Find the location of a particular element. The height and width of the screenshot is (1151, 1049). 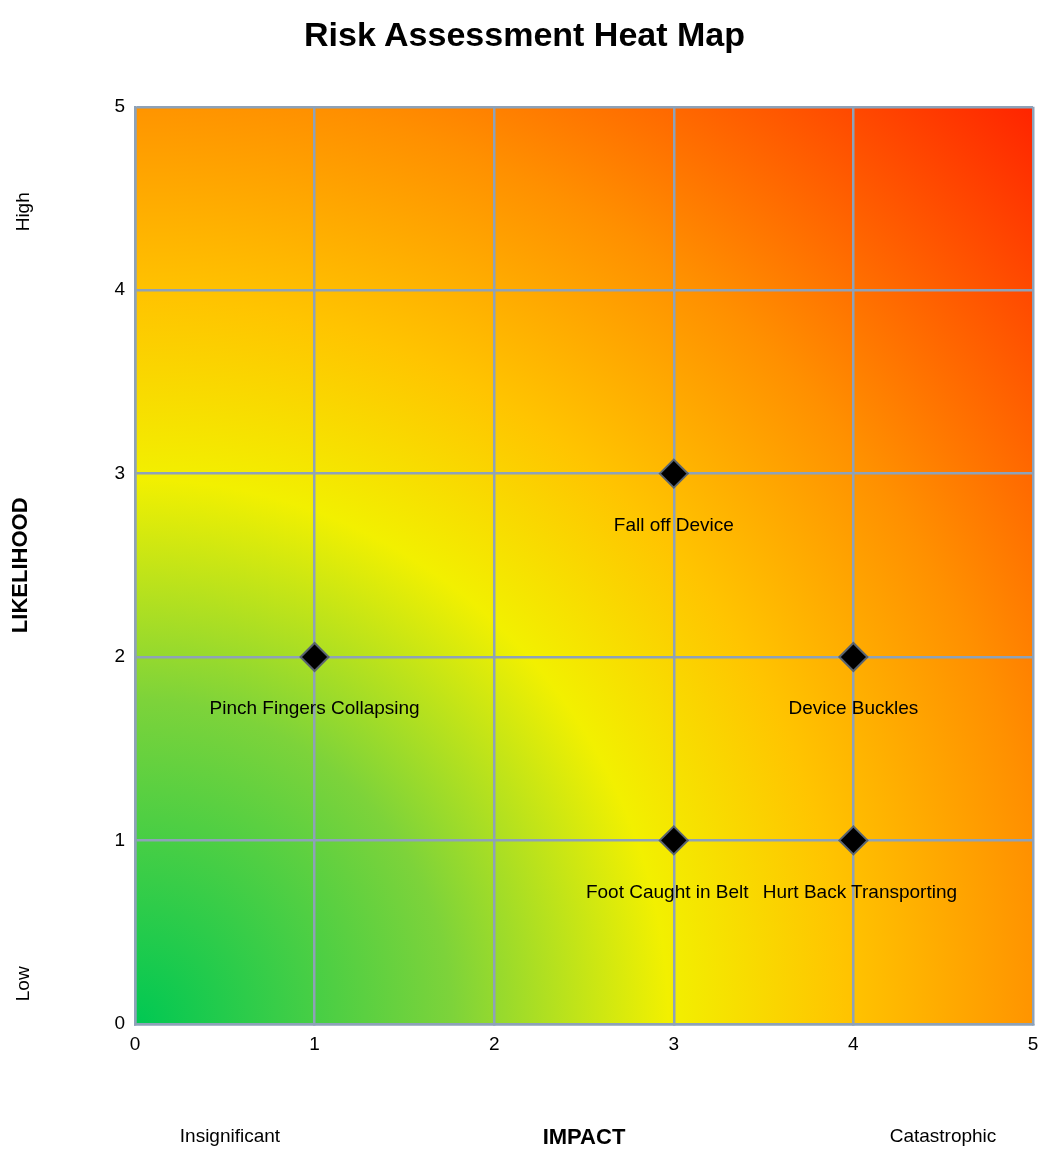

y-tick-label: 4 is located at coordinates (120, 289).